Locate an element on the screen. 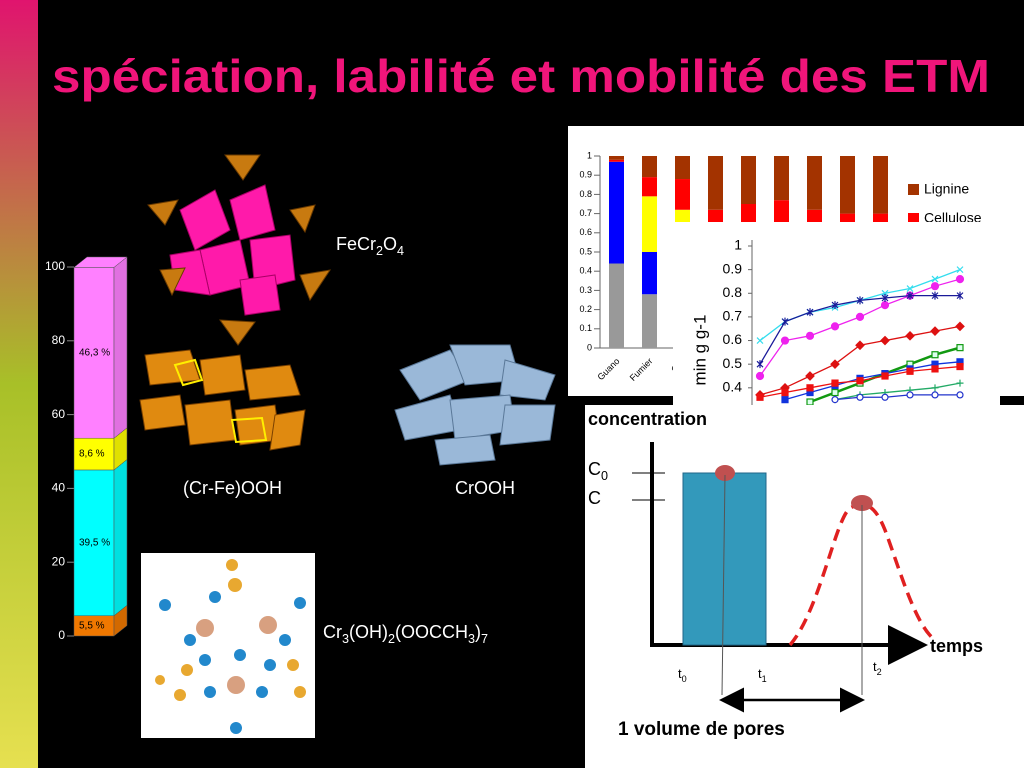 The height and width of the screenshot is (768, 1024). diagram-x-label: temps is located at coordinates (956, 646).